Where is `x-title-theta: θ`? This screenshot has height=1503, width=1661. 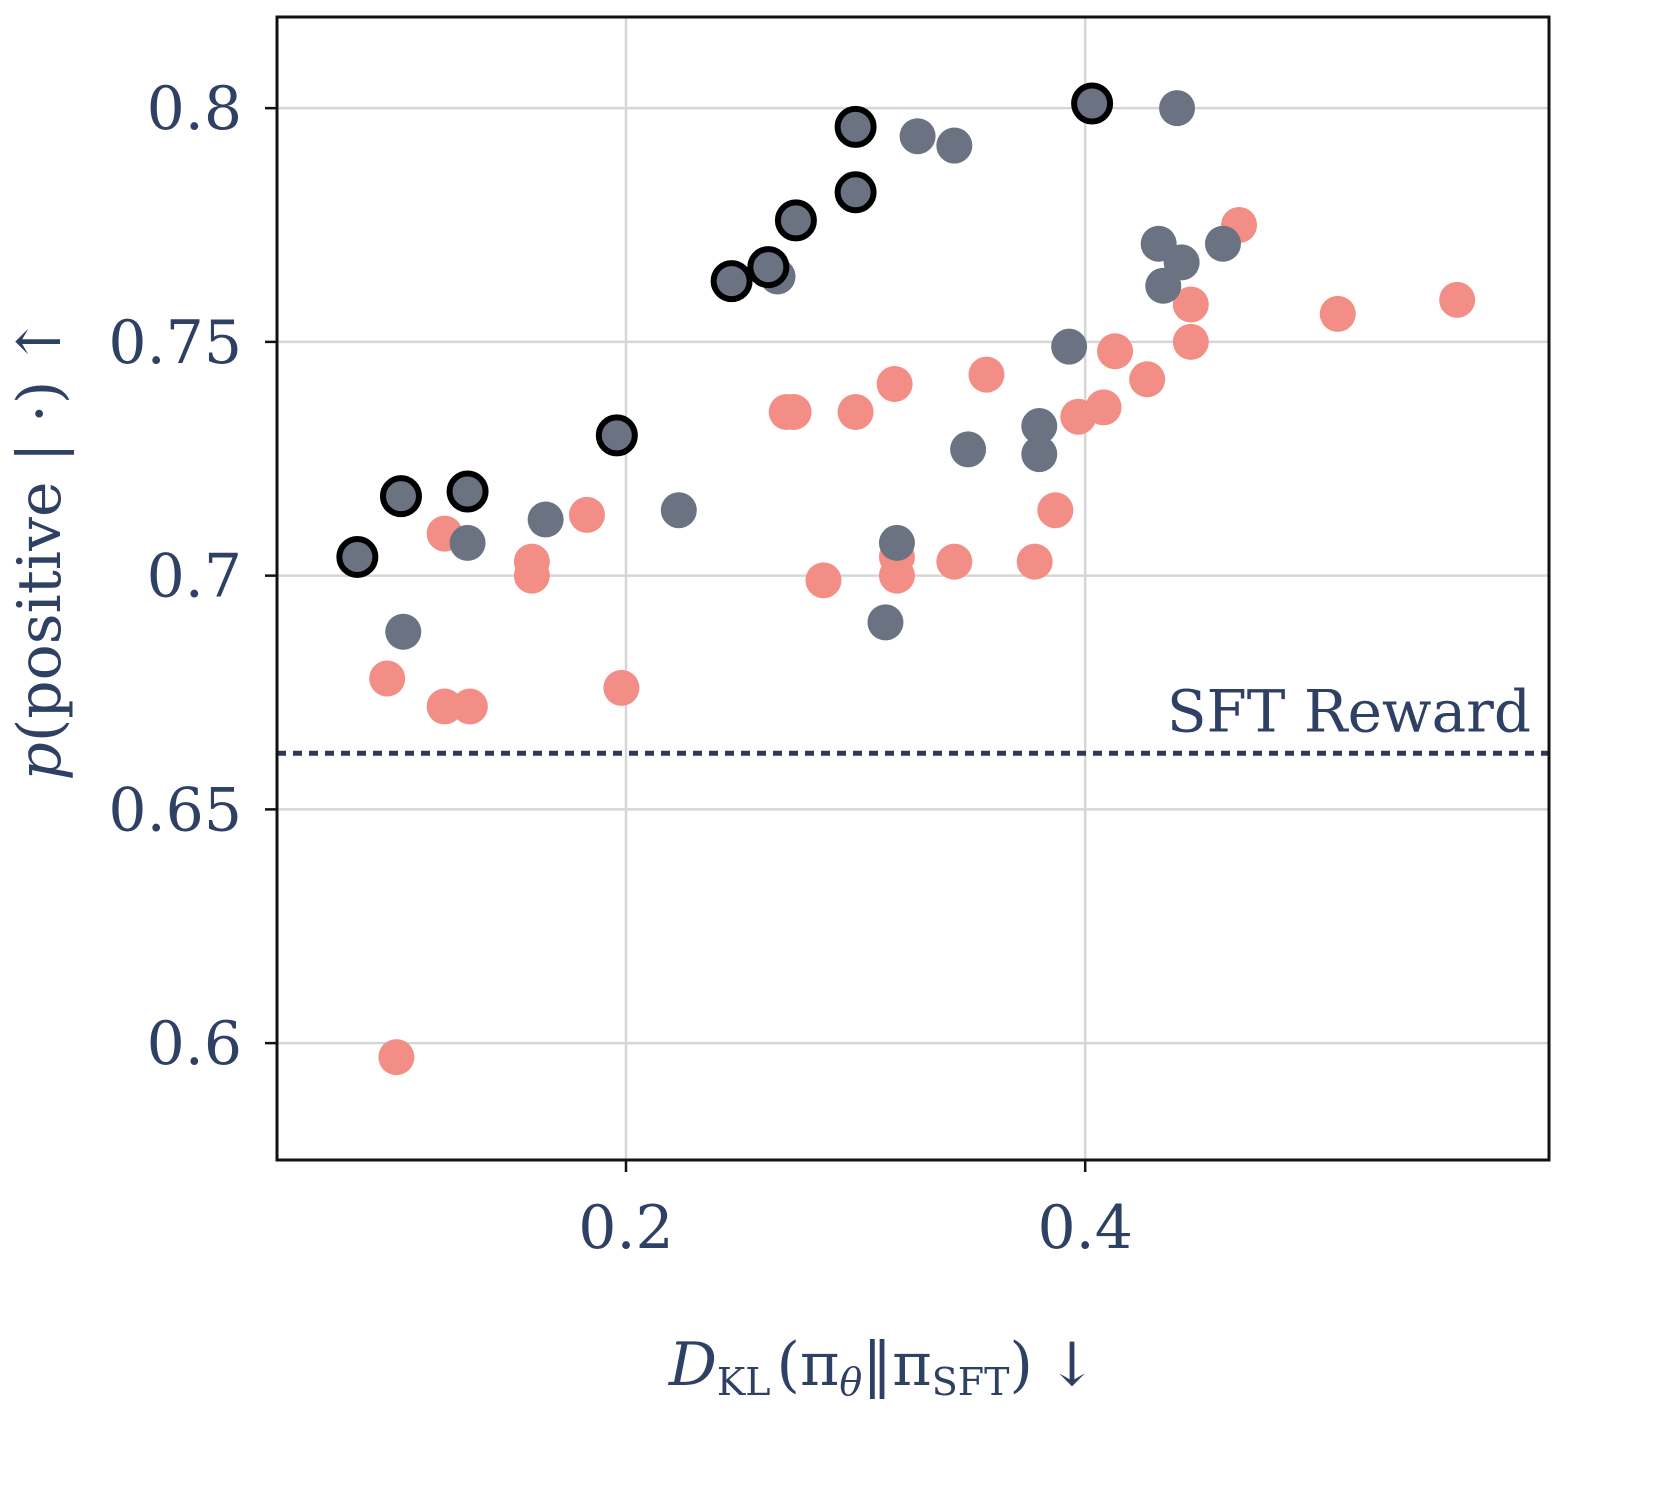 x-title-theta: θ is located at coordinates (850, 1382).